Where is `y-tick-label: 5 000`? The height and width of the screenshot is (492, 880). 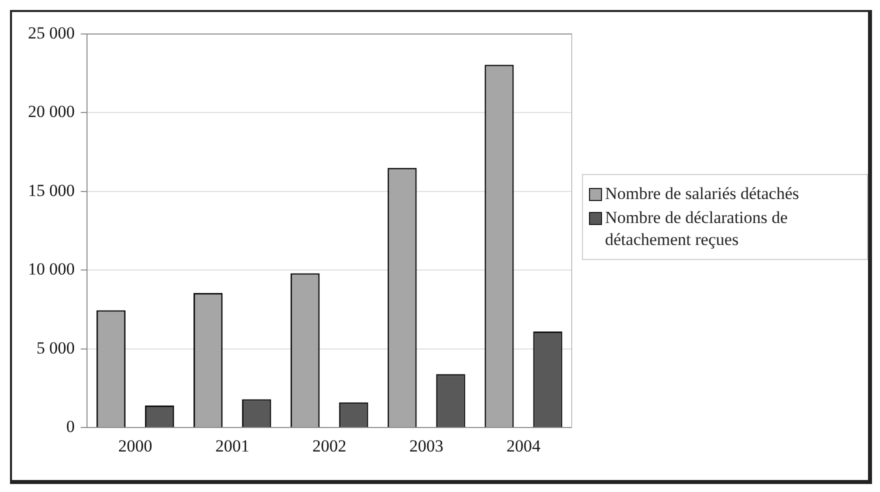
y-tick-label: 5 000 is located at coordinates (55, 348).